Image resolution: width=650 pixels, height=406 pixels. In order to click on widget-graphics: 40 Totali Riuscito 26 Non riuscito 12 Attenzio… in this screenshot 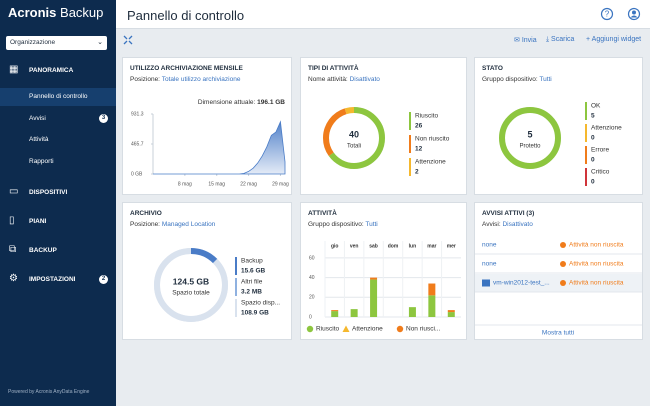, I will do `click(386, 141)`.